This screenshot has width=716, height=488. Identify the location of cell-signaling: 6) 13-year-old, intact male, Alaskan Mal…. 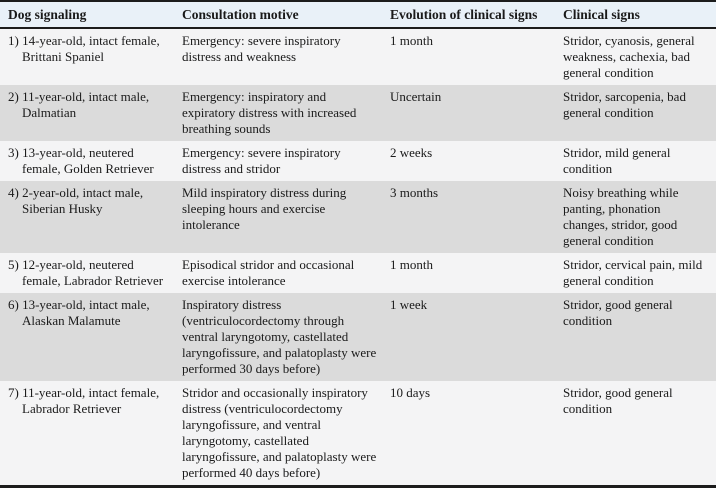
(79, 312).